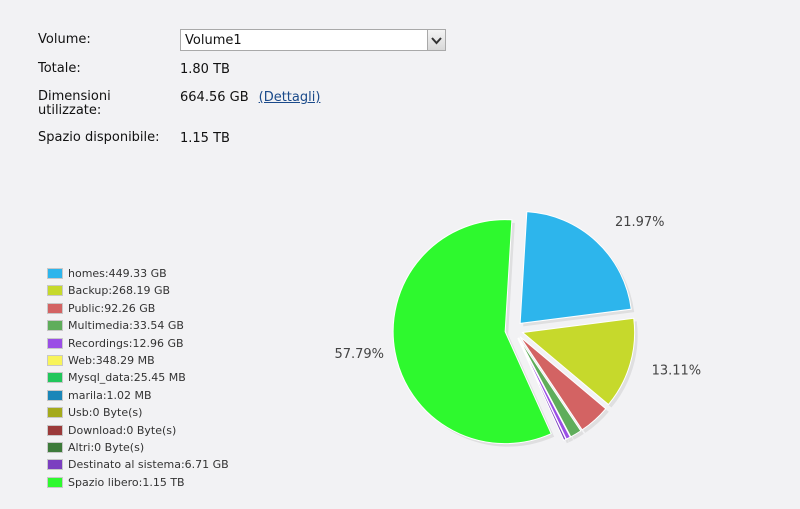 The height and width of the screenshot is (509, 800). What do you see at coordinates (313, 40) in the screenshot?
I see `volume-select: Volume1` at bounding box center [313, 40].